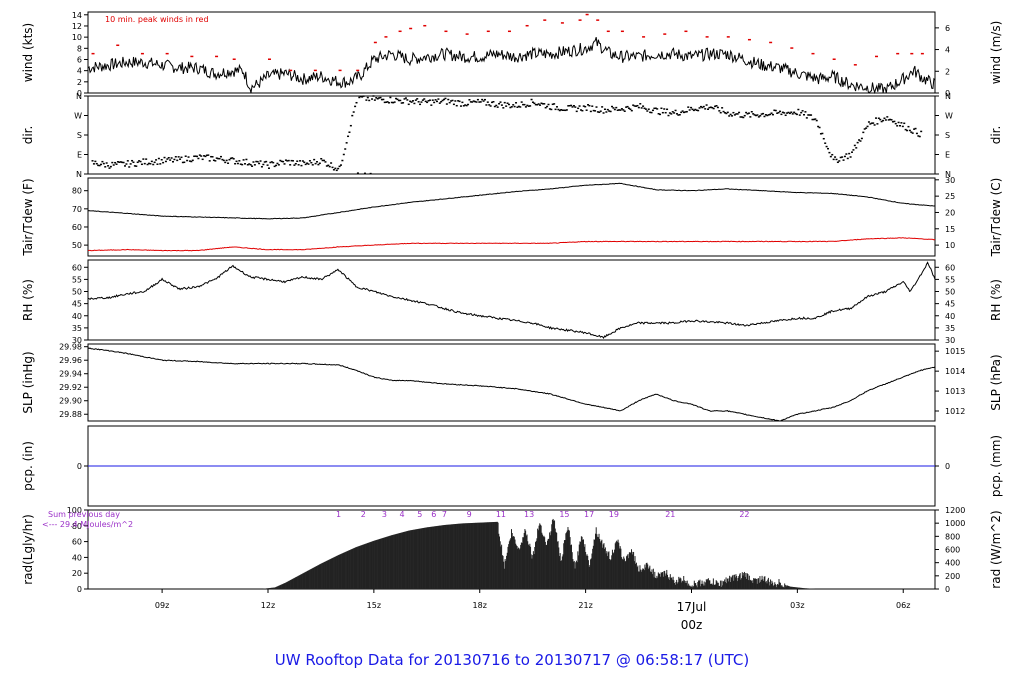 This screenshot has height=700, width=1024. I want to click on wind-ytick-right-label: 4, so click(947, 50).